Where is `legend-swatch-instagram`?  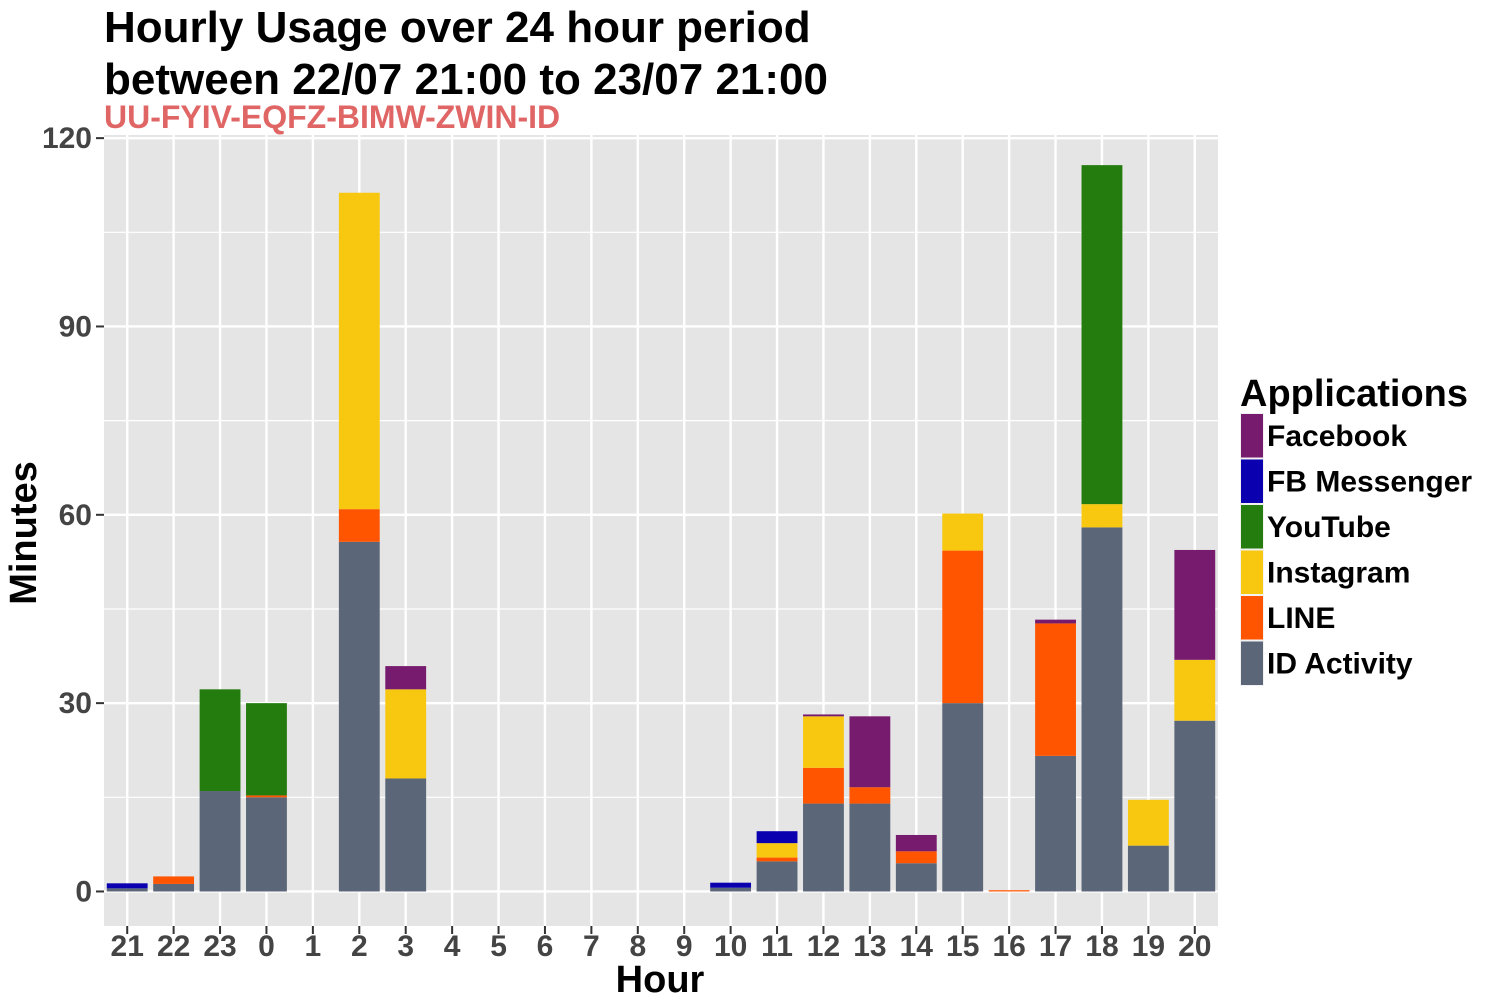 legend-swatch-instagram is located at coordinates (1252, 572).